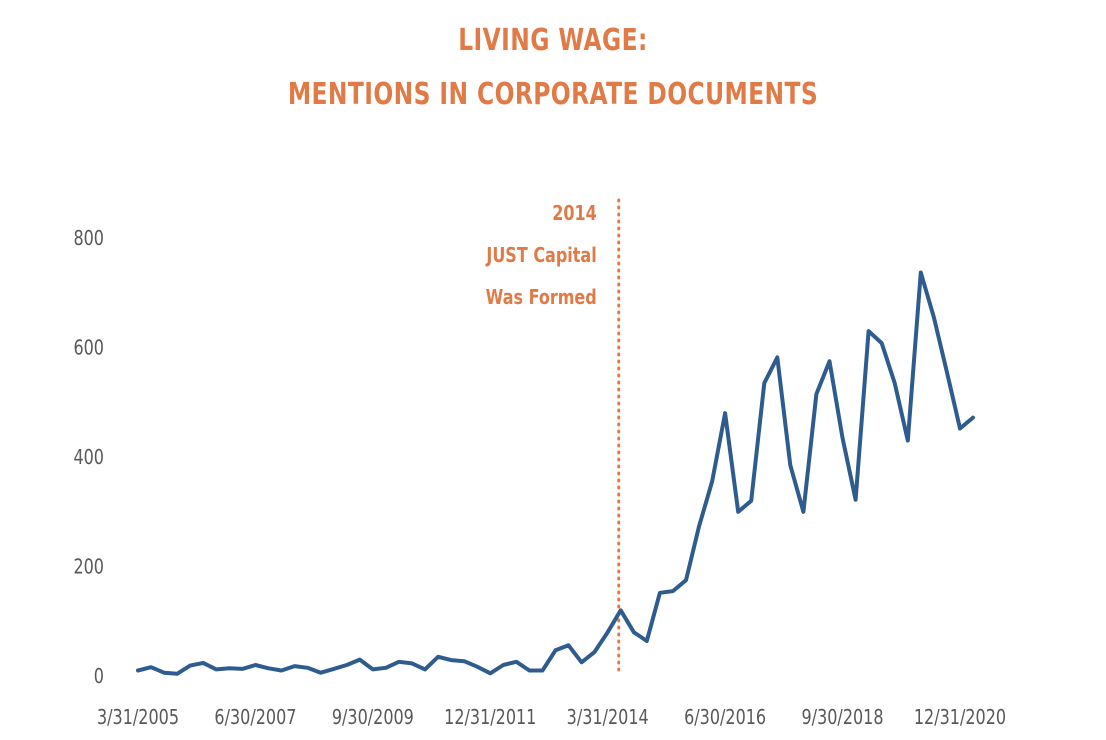  Describe the element at coordinates (553, 94) in the screenshot. I see `chart-title-line-2: MENTIONS IN CORPORATE DOCUMENTS` at that location.